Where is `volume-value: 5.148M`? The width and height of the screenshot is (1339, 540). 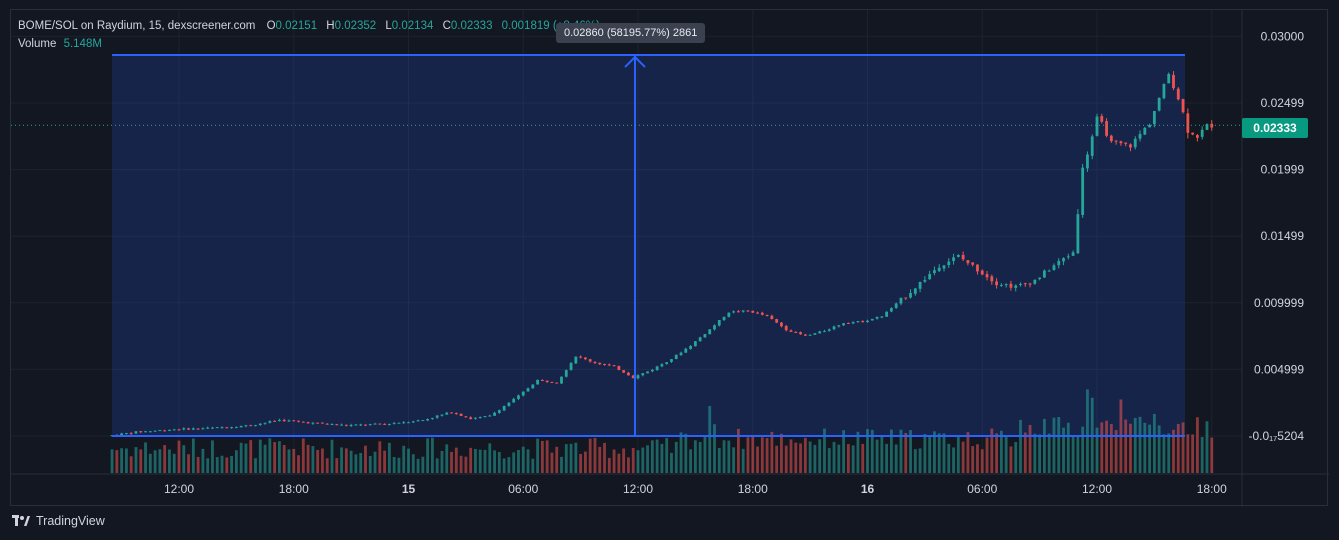
volume-value: 5.148M is located at coordinates (82, 44).